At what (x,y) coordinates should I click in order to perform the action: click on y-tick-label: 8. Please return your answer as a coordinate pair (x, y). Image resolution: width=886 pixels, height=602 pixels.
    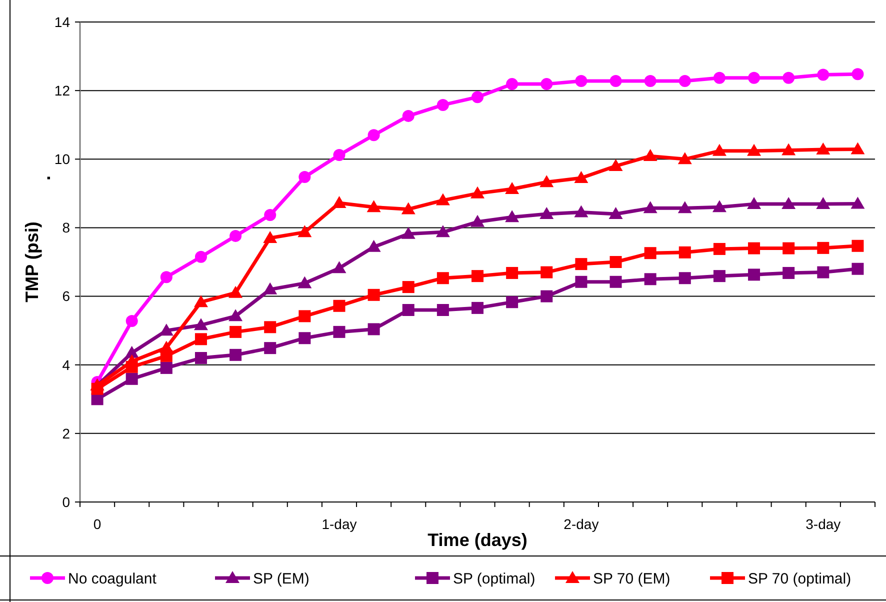
    Looking at the image, I should click on (66, 228).